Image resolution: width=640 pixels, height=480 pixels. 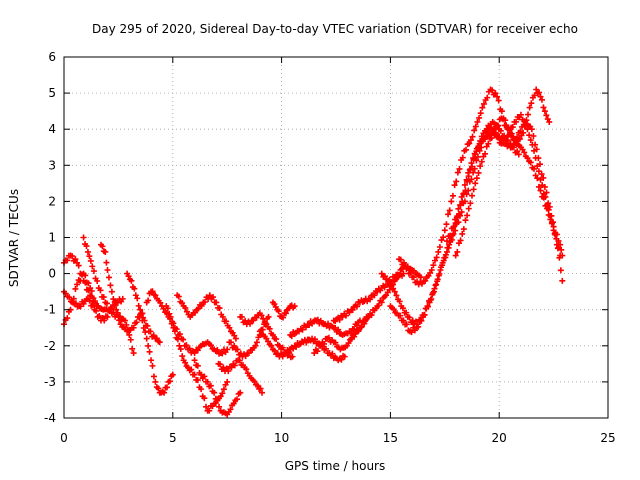 I want to click on y-tick-label: -3, so click(x=50, y=382).